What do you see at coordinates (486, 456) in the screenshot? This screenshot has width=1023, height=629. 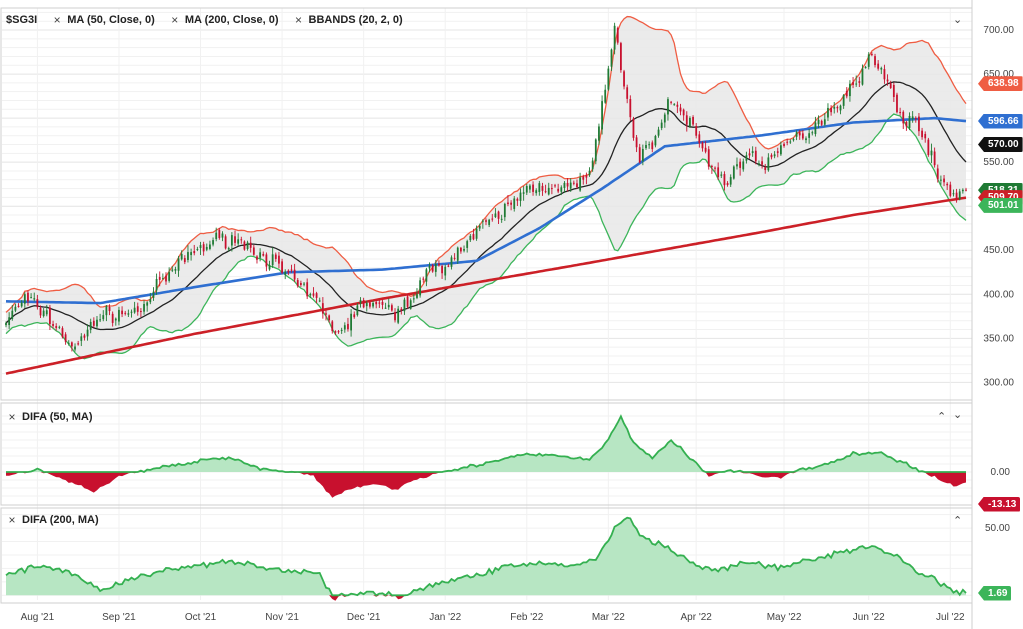 I see `difa50-area` at bounding box center [486, 456].